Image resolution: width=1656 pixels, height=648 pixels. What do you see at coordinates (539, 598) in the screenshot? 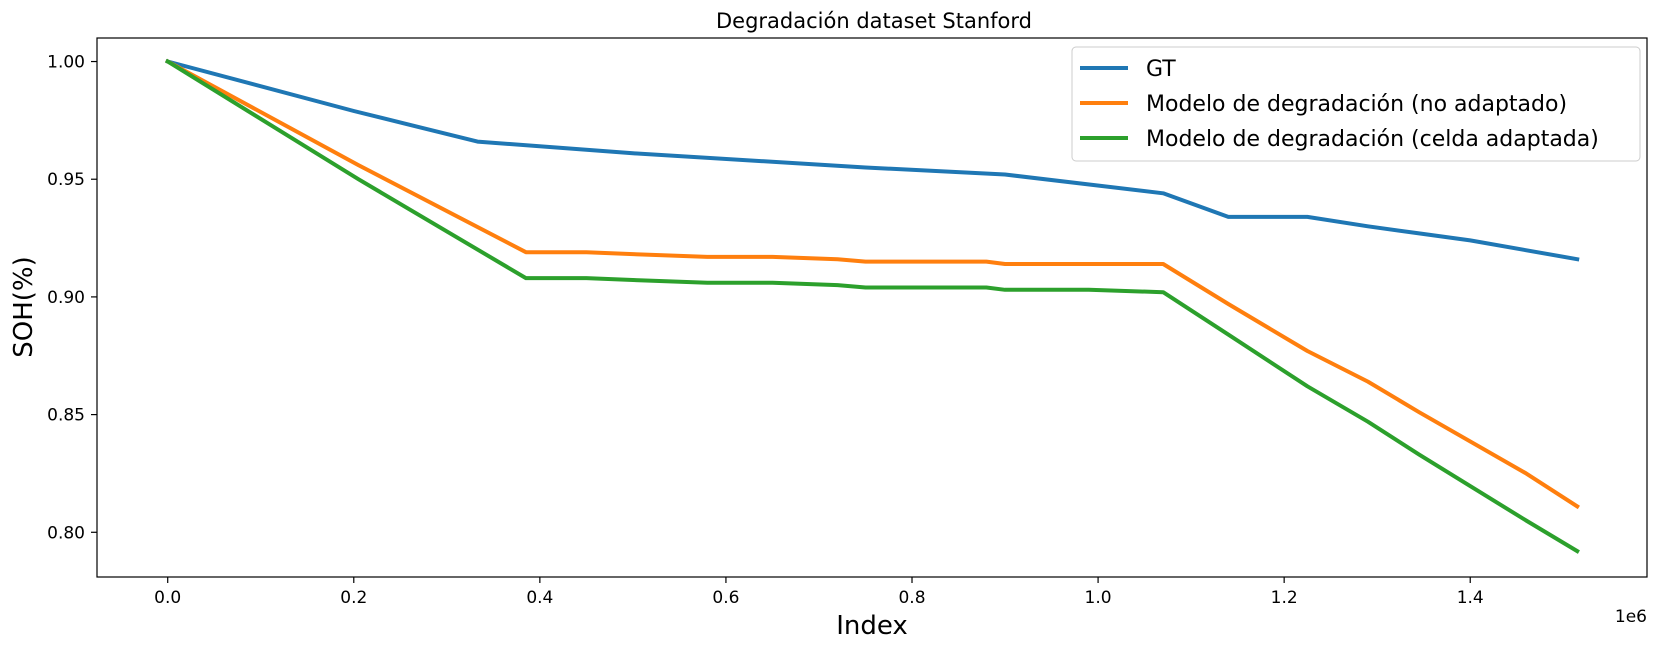
I see `x-tick-label: 0.4` at bounding box center [539, 598].